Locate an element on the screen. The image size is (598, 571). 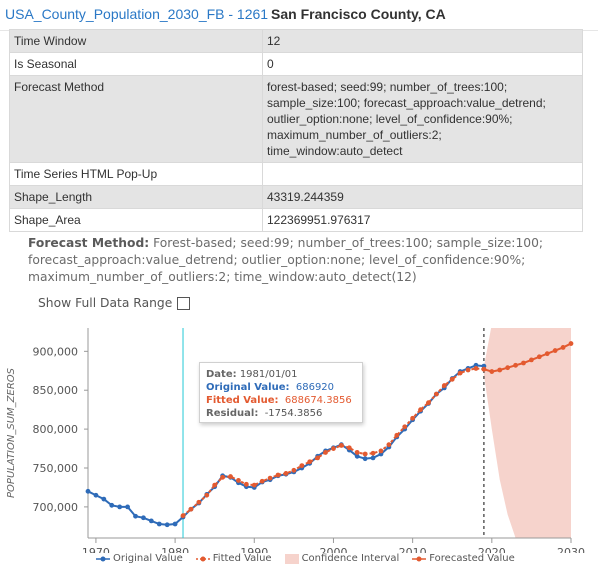
x-tick-label: 2010 is located at coordinates (413, 549).